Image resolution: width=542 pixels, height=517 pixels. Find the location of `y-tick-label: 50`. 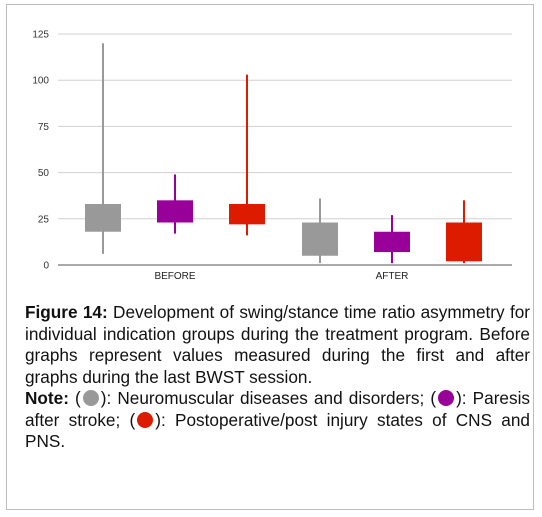

y-tick-label: 50 is located at coordinates (44, 173).